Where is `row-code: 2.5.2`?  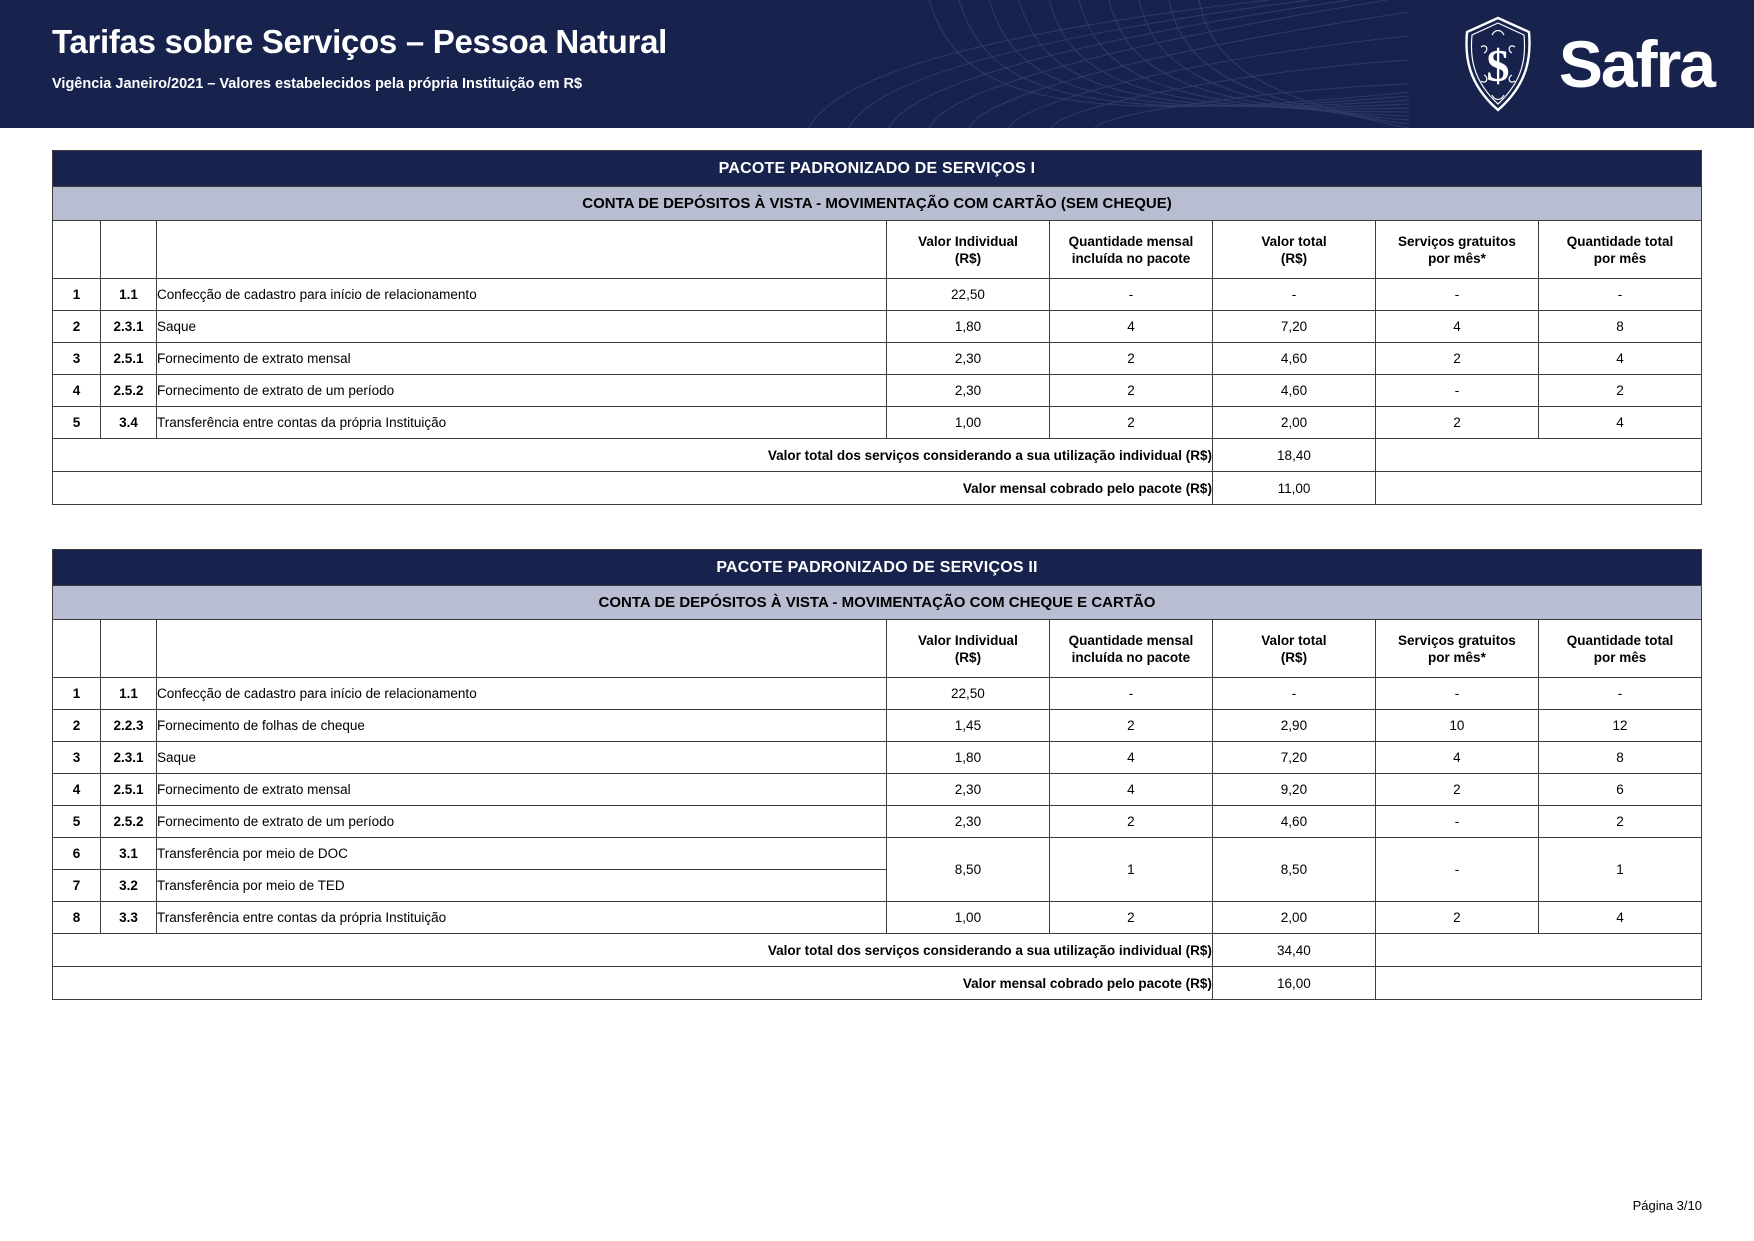 row-code: 2.5.2 is located at coordinates (128, 821).